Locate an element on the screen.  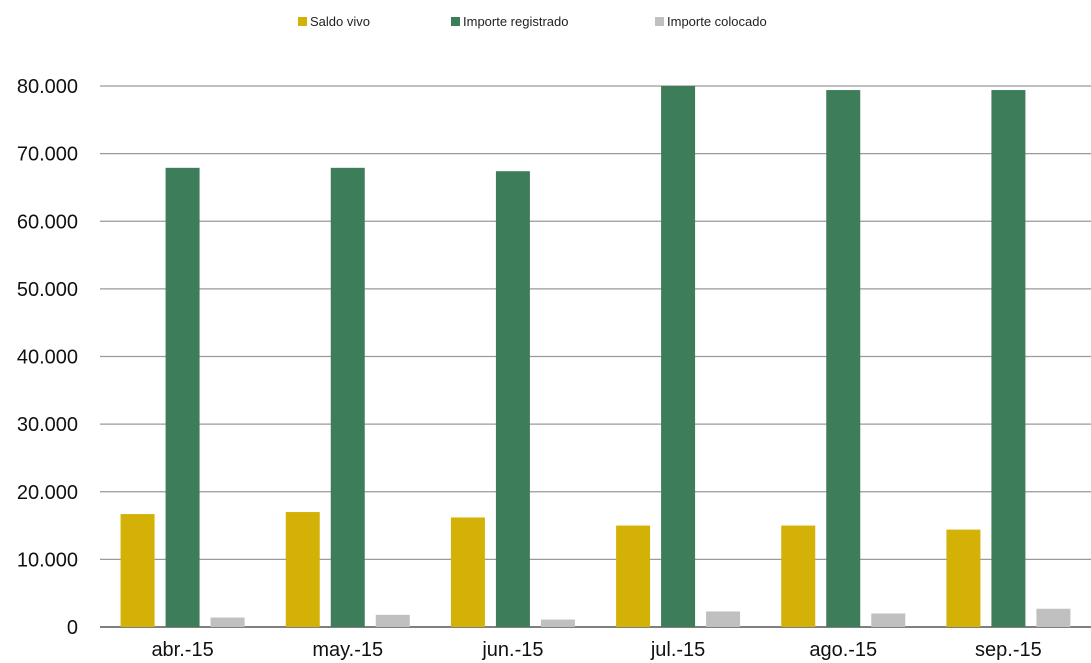
y-tick-label: 60.000 is located at coordinates (47, 222).